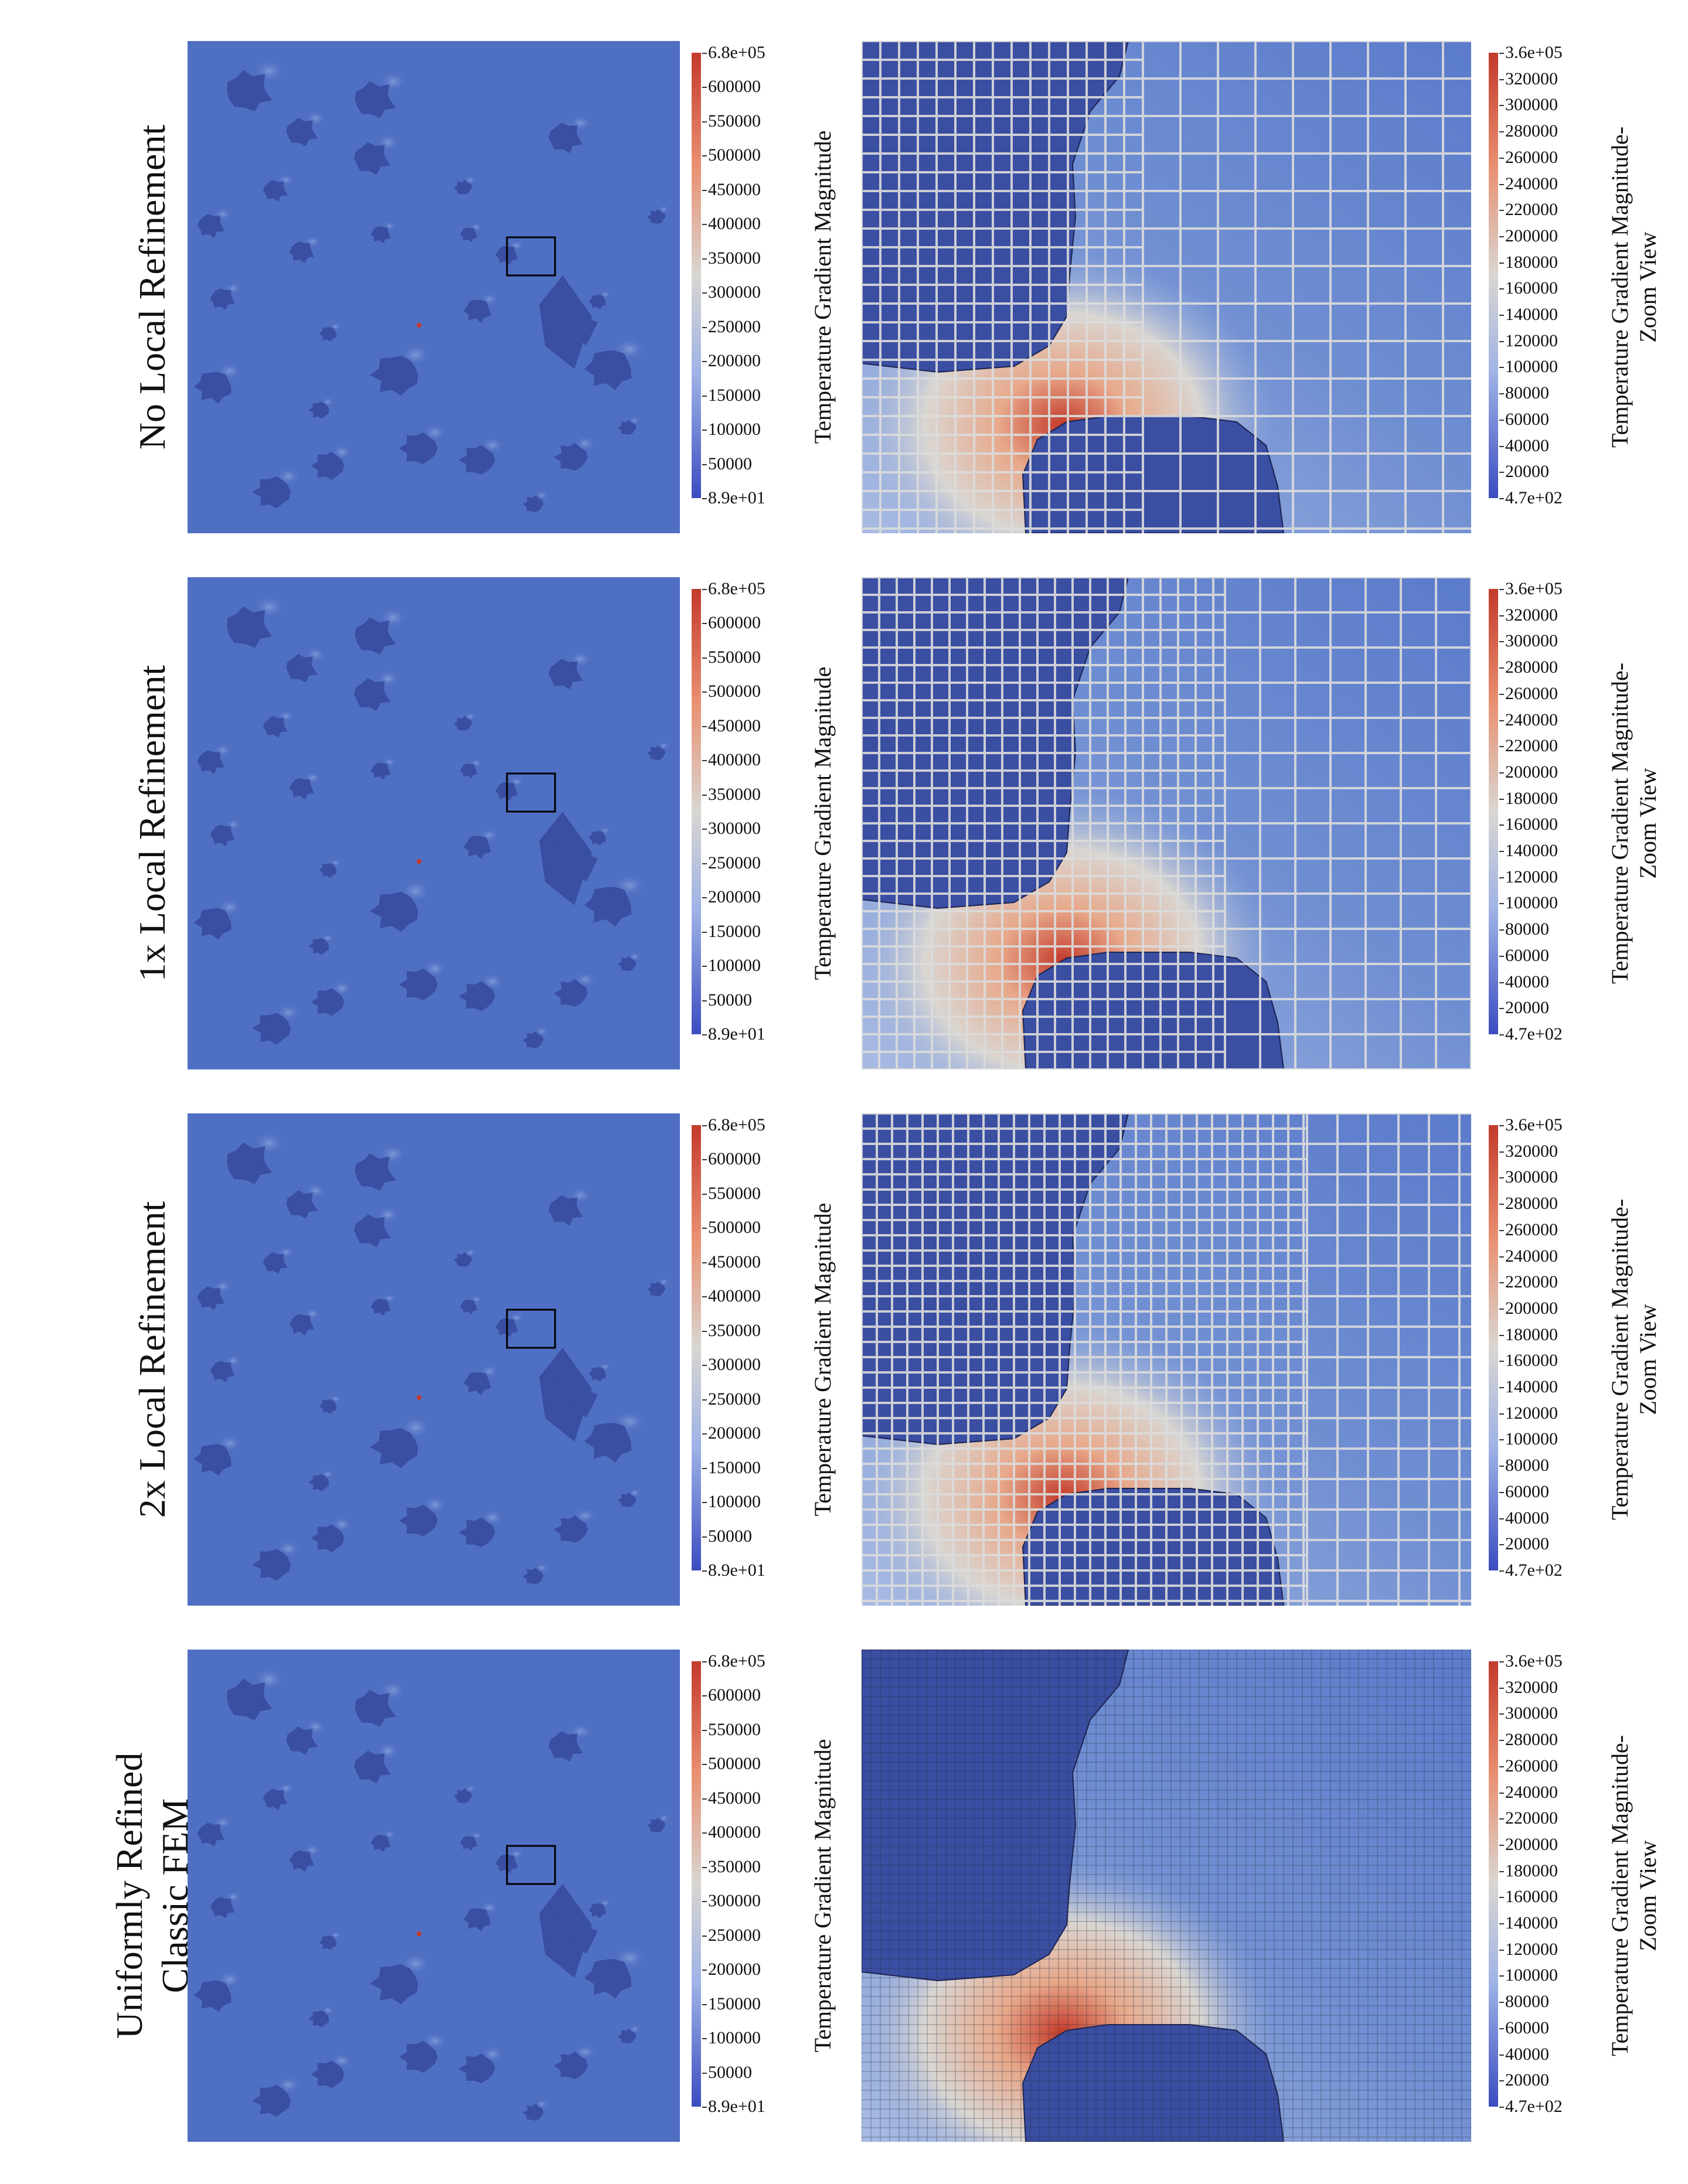  What do you see at coordinates (733, 2106) in the screenshot?
I see `colorbar-tick-label: 8.9e+01` at bounding box center [733, 2106].